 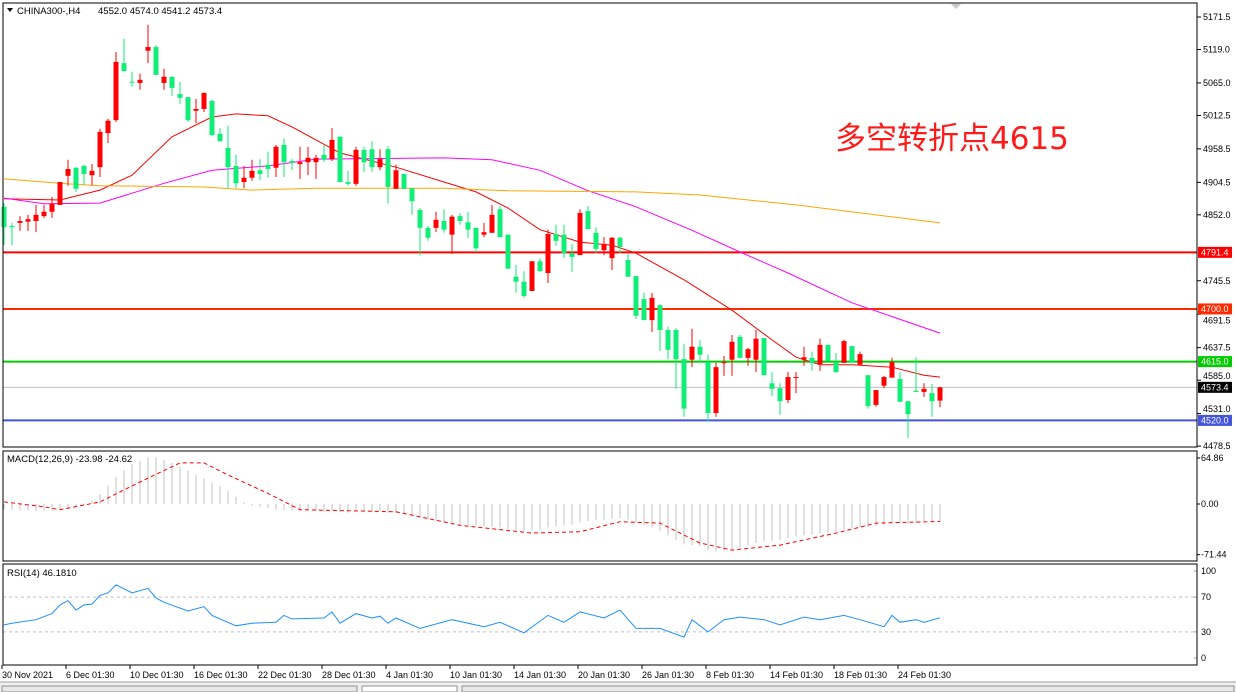 What do you see at coordinates (848, 688) in the screenshot?
I see `chart-tab` at bounding box center [848, 688].